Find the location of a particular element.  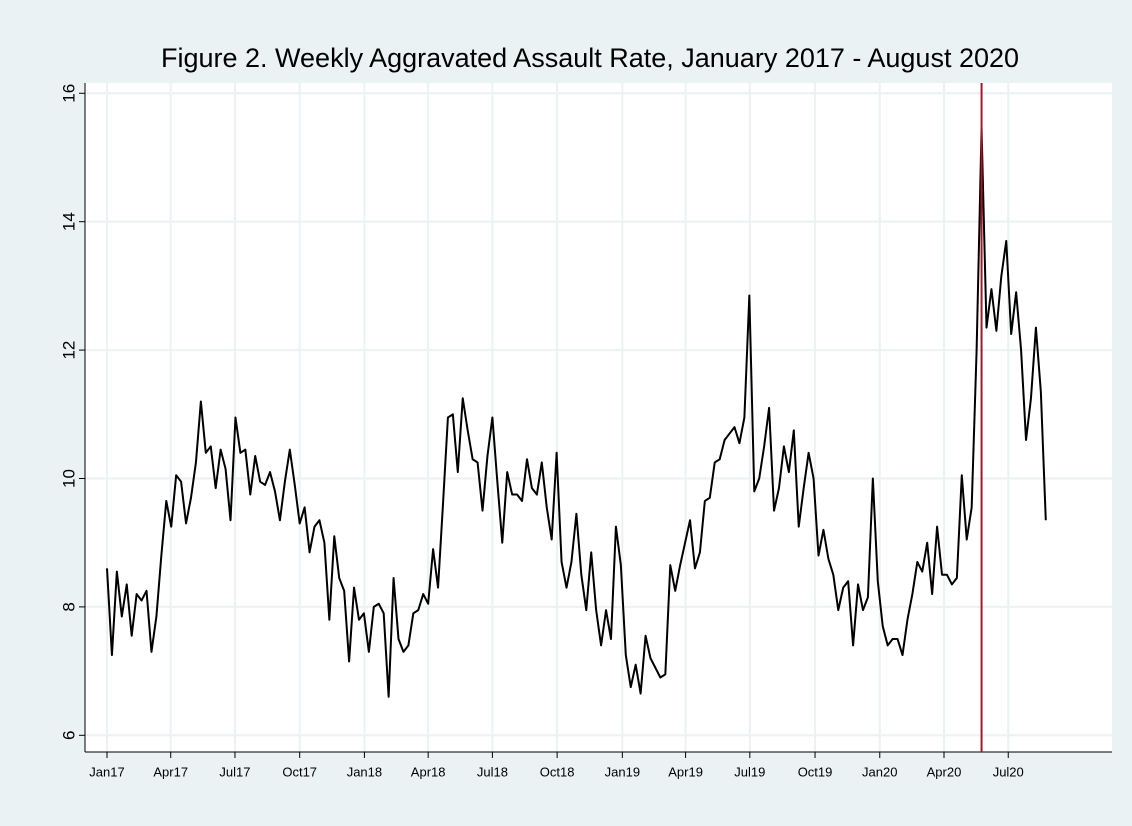

x-tick-label: Apr19 is located at coordinates (685, 771).